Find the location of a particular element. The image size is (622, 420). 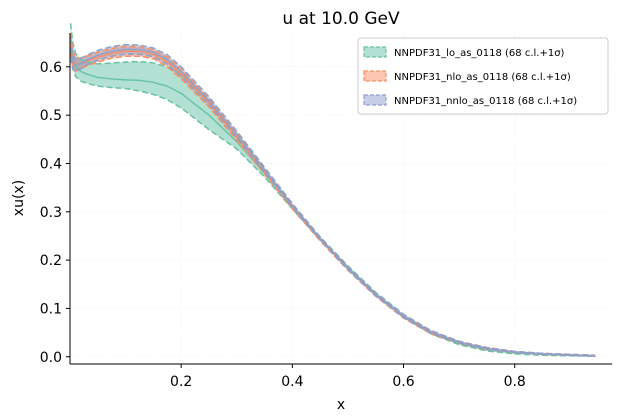

y-tick-label-0: 0.0 is located at coordinates (51, 358).